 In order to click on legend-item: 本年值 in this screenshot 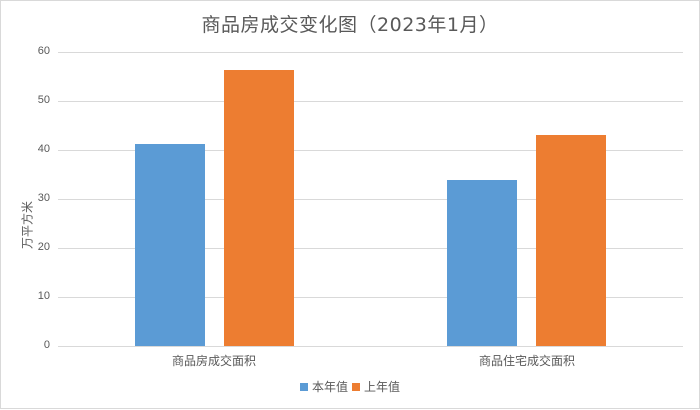, I will do `click(323, 386)`.